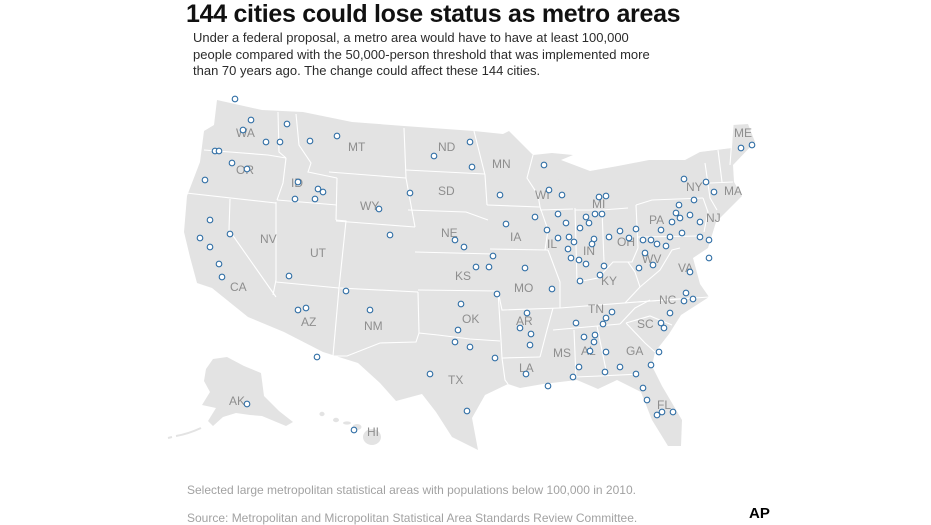  I want to click on border-ia-mo, so click(519, 249).